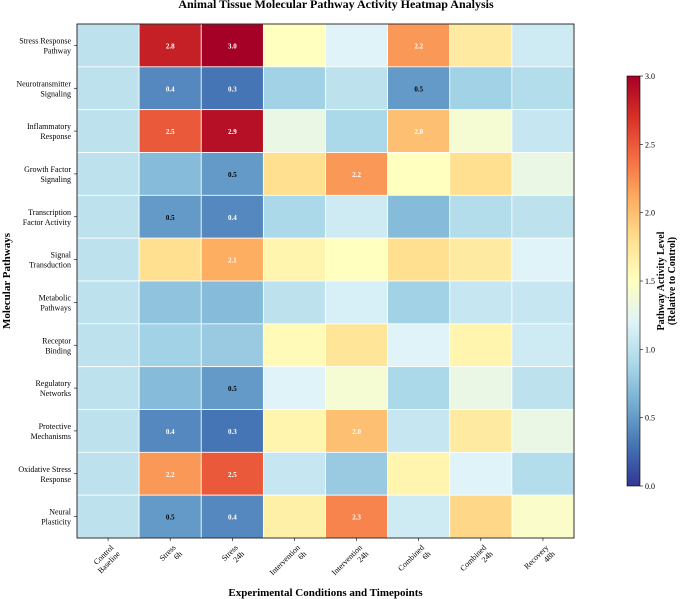  What do you see at coordinates (325, 593) in the screenshot?
I see `x-axis-label: Experimental Conditions and Timepoints` at bounding box center [325, 593].